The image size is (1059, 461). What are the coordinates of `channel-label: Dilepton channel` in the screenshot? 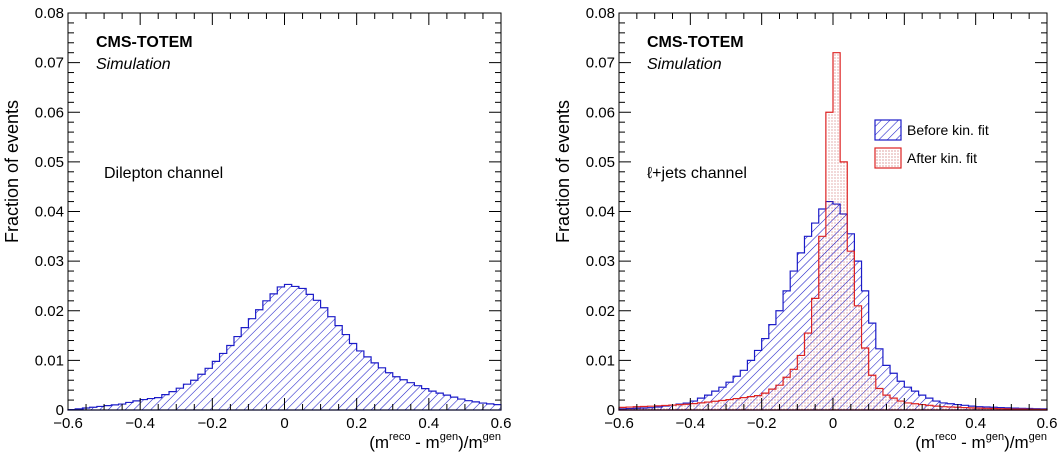 It's located at (163, 173).